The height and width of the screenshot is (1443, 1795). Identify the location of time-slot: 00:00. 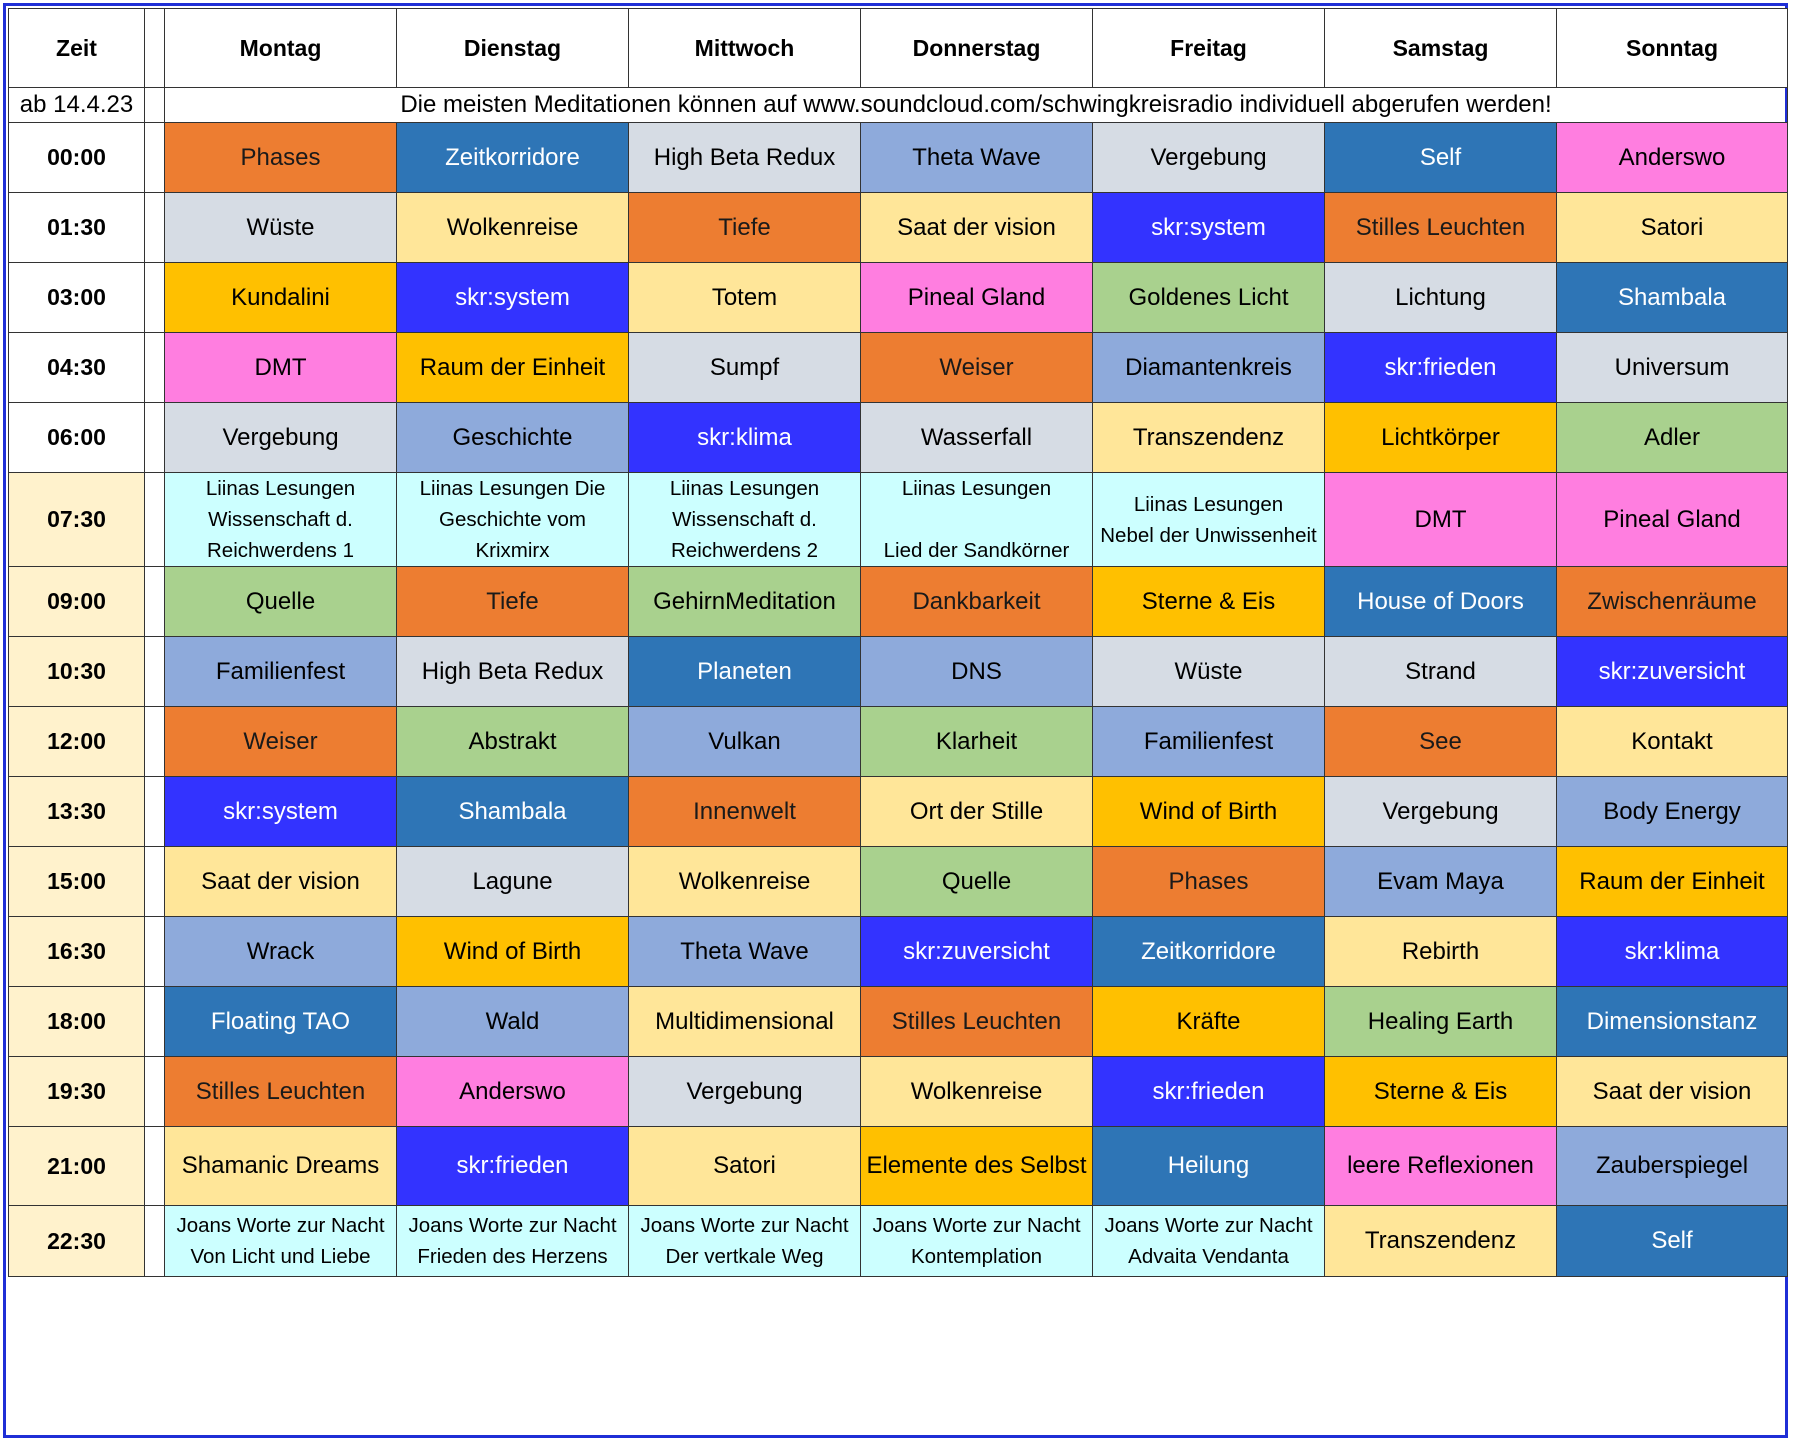
(76, 157).